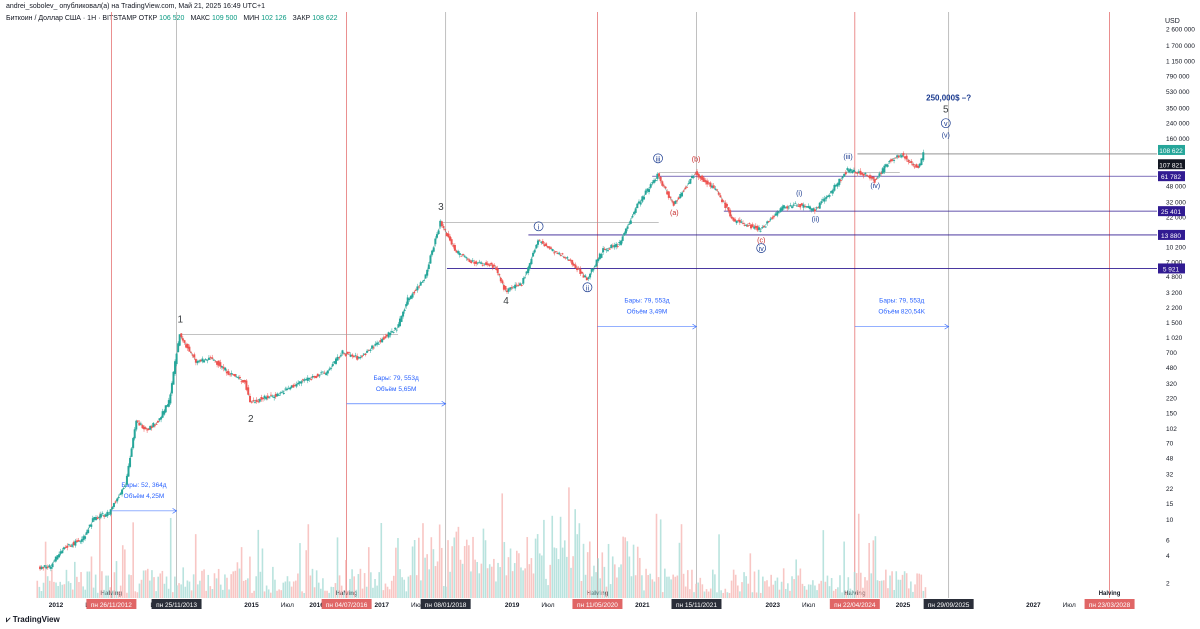 The width and height of the screenshot is (1200, 629). I want to click on date-tag-bg, so click(111, 604).